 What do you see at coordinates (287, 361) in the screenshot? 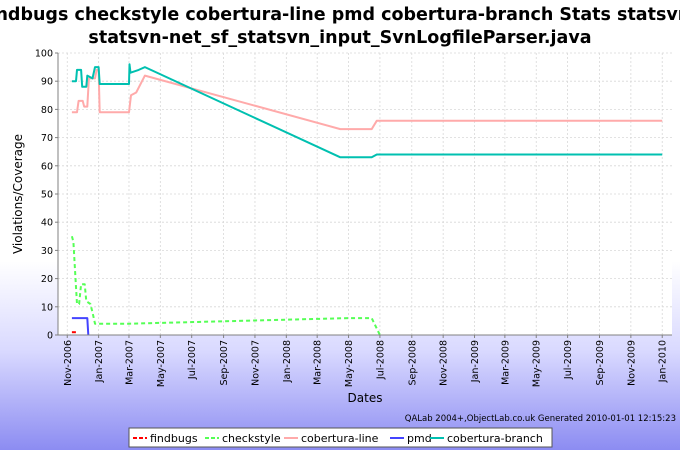
I see `x-tick-label: Jan-2008` at bounding box center [287, 361].